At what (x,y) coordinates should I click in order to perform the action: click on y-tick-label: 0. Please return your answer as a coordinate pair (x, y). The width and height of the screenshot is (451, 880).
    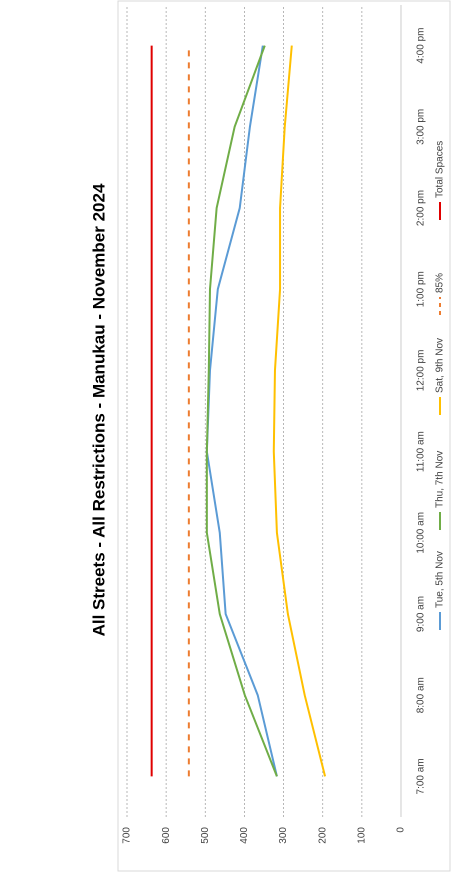
    Looking at the image, I should click on (401, 830).